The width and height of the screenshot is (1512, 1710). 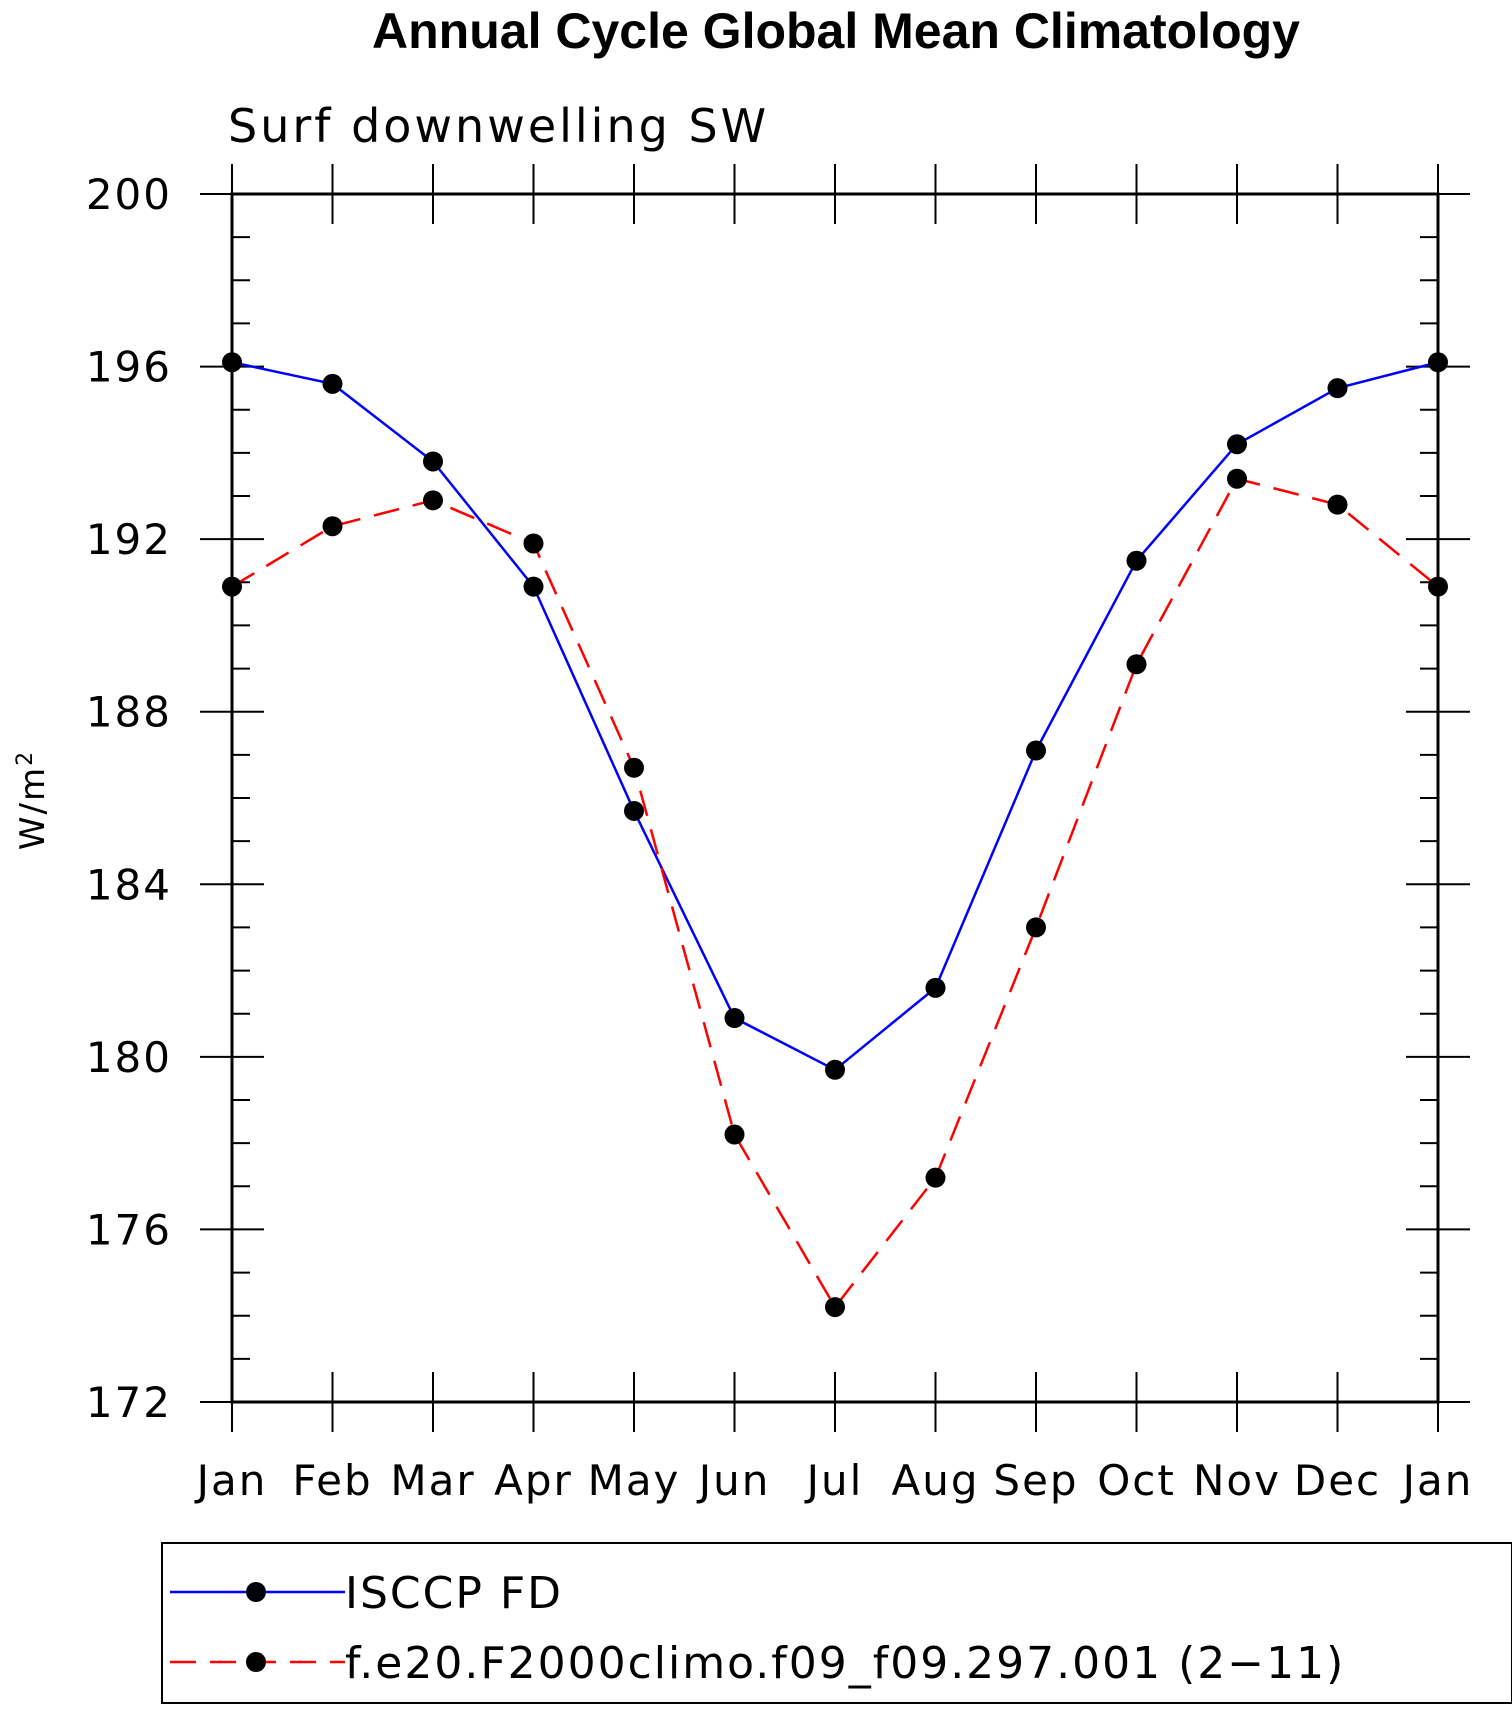 I want to click on x-tick-label: Aug, so click(x=935, y=1480).